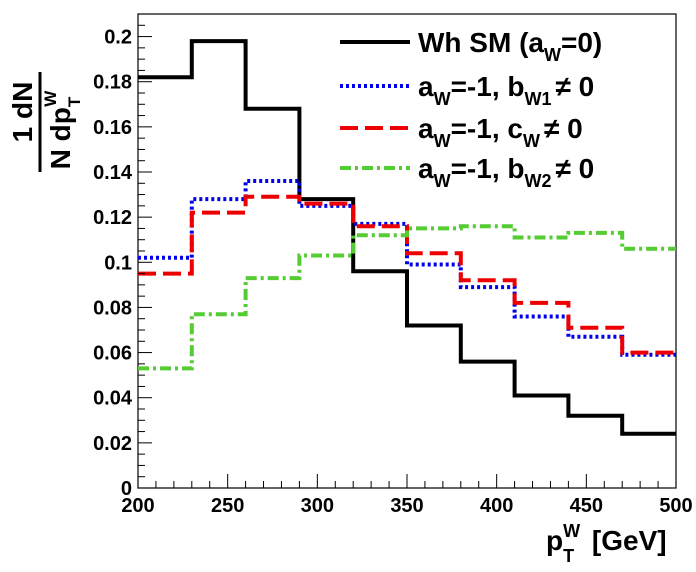  What do you see at coordinates (675, 506) in the screenshot?
I see `x-tick-label: 500` at bounding box center [675, 506].